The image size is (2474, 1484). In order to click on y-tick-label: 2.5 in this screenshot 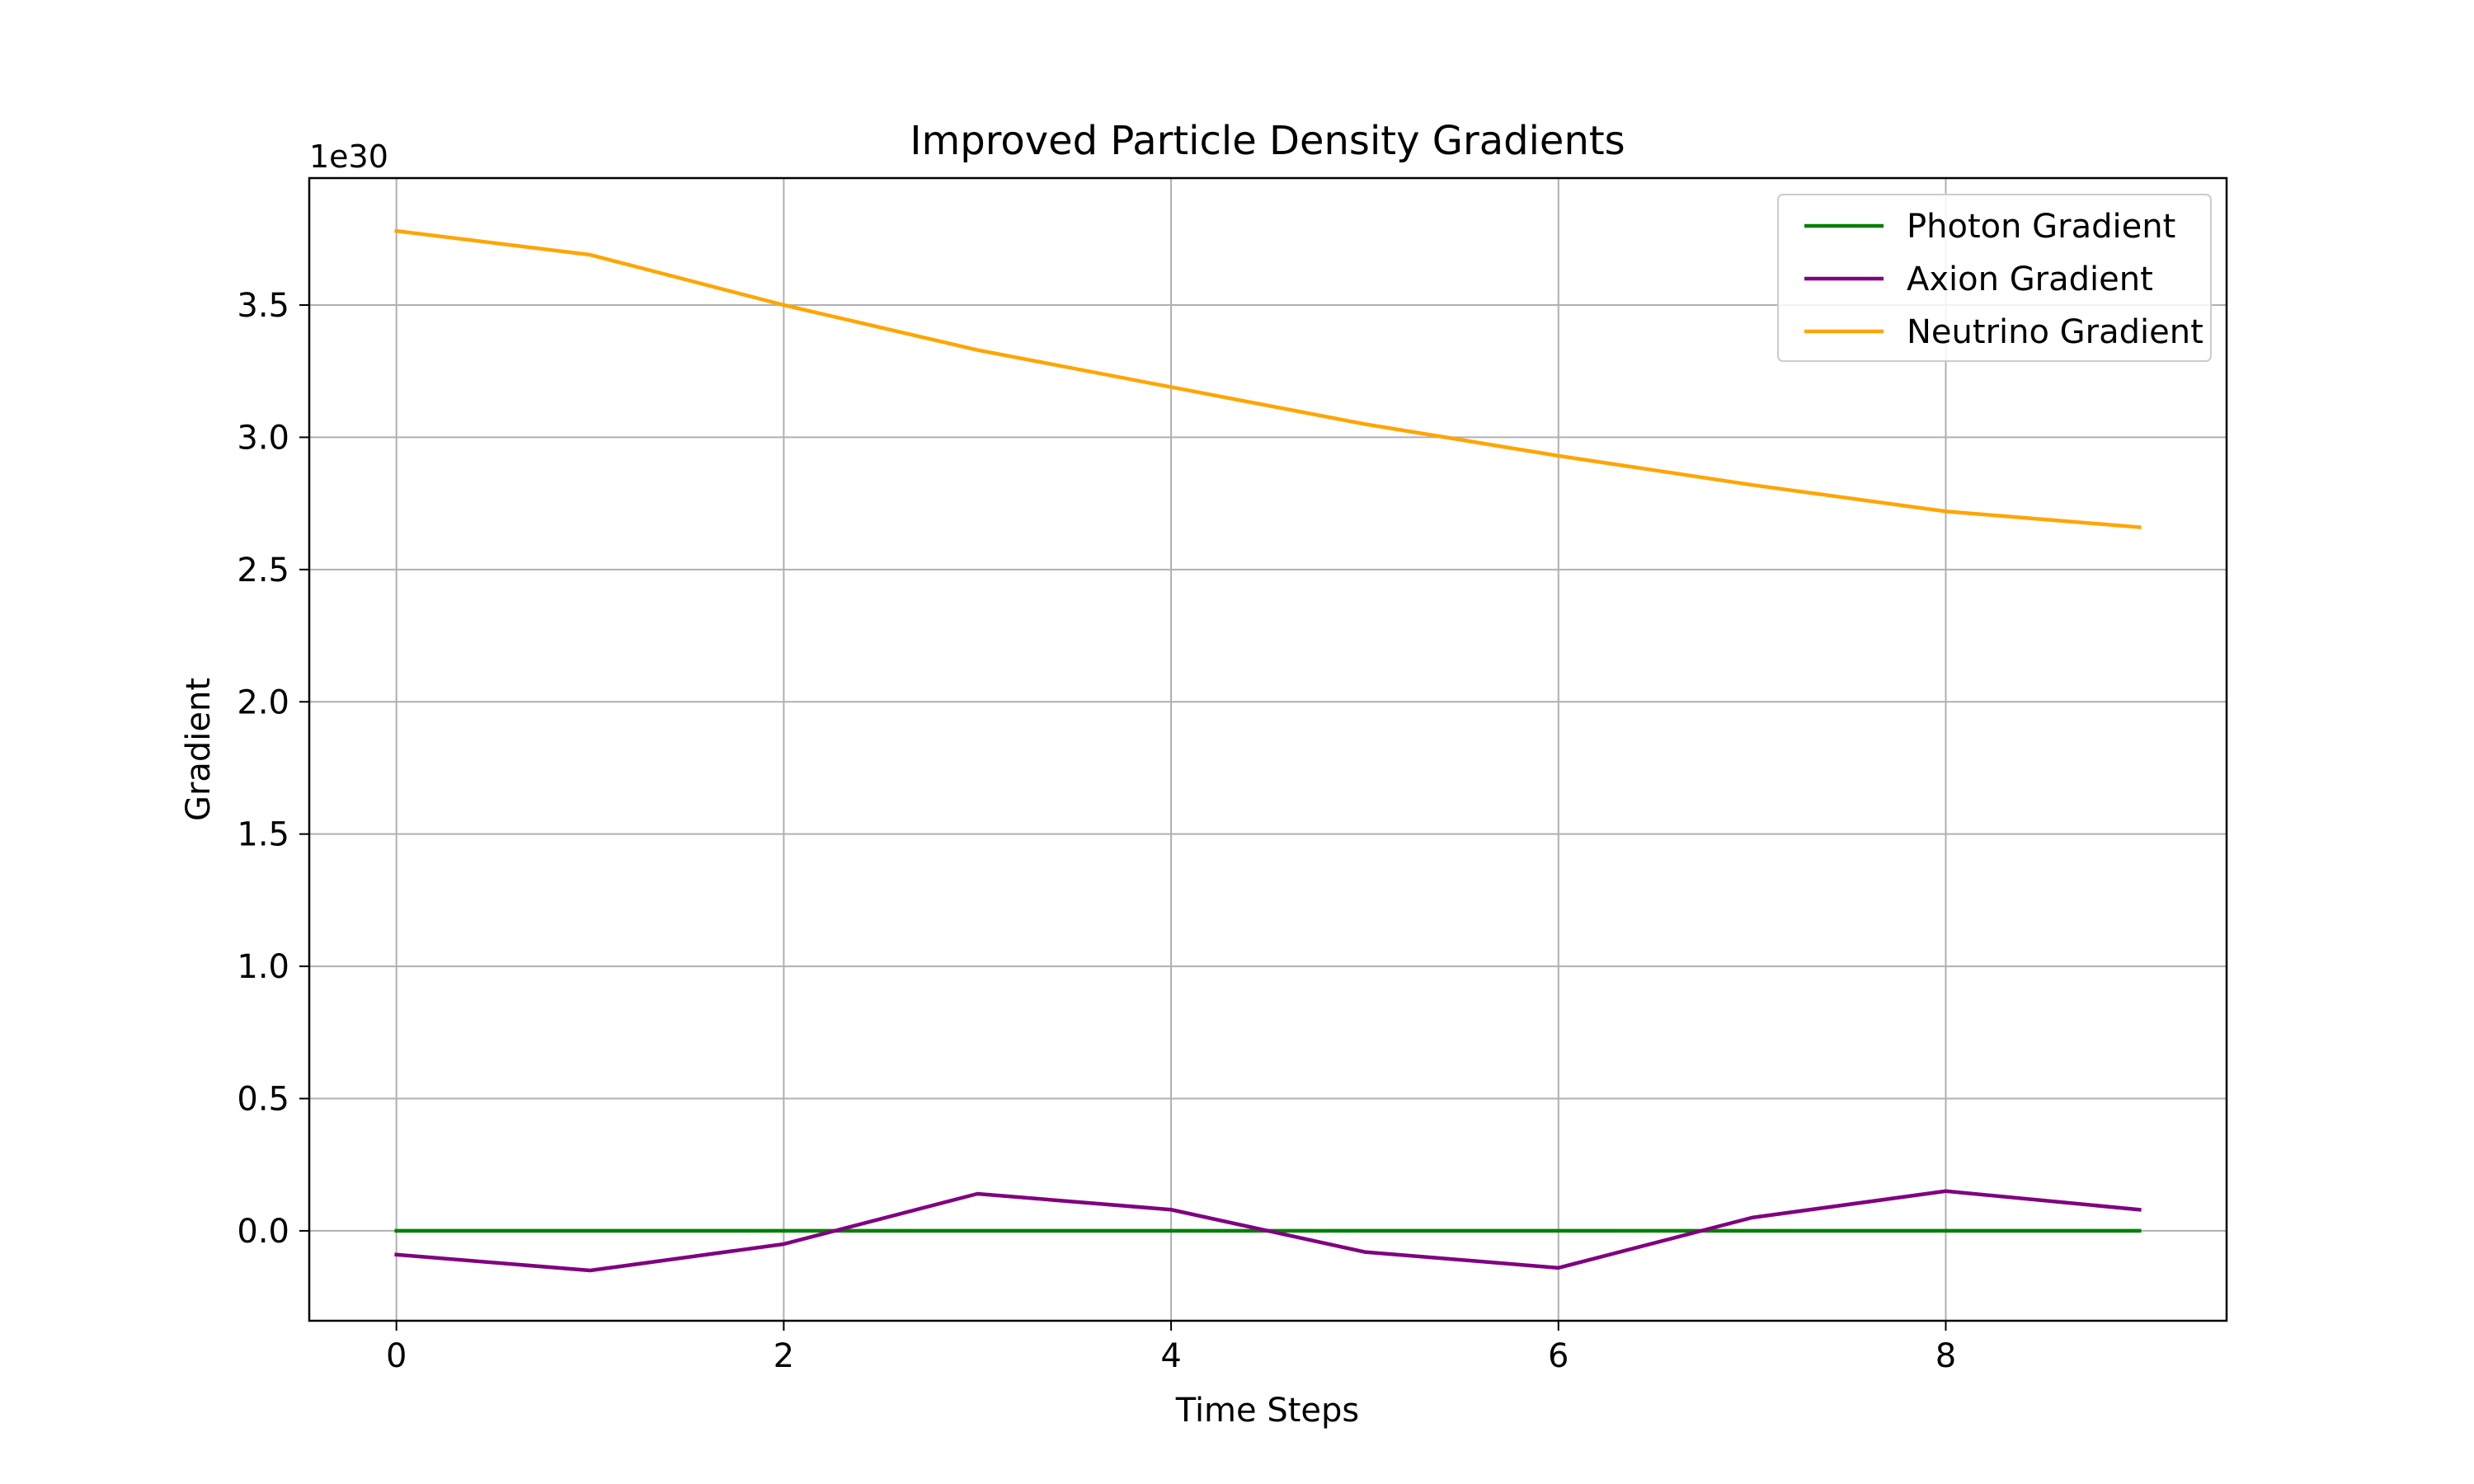, I will do `click(263, 570)`.